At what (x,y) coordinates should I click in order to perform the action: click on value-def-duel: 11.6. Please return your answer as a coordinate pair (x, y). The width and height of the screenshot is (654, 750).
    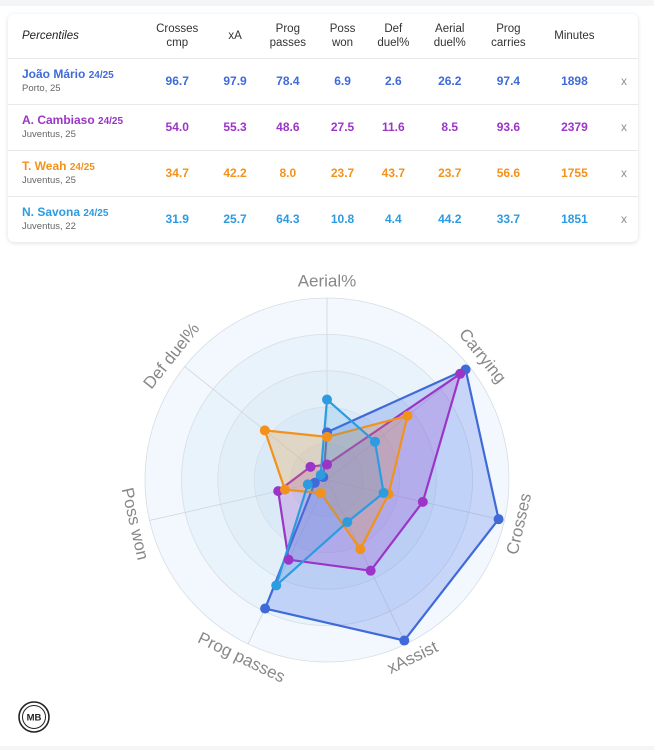
    Looking at the image, I should click on (393, 127).